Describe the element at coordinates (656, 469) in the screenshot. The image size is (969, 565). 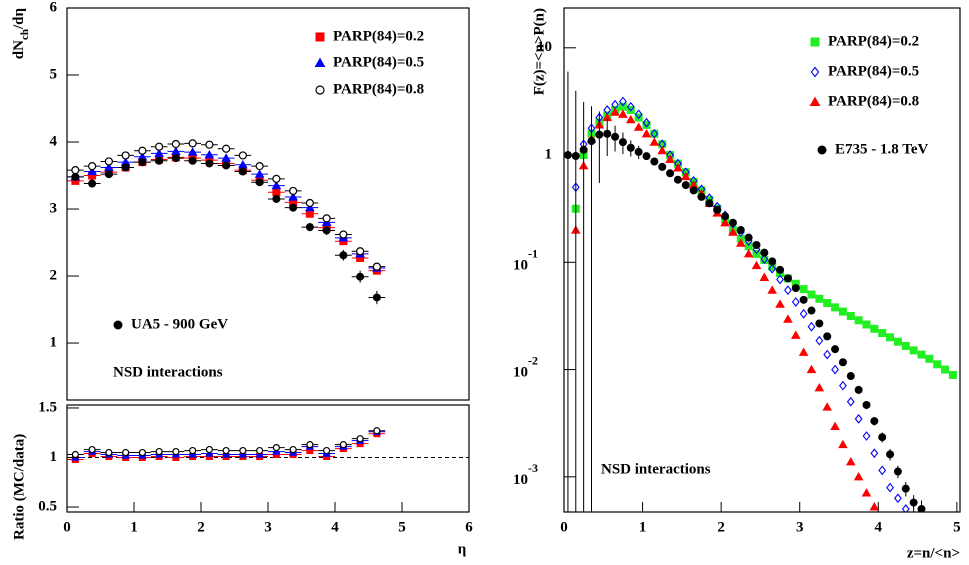
I see `annotation: NSD interactions` at that location.